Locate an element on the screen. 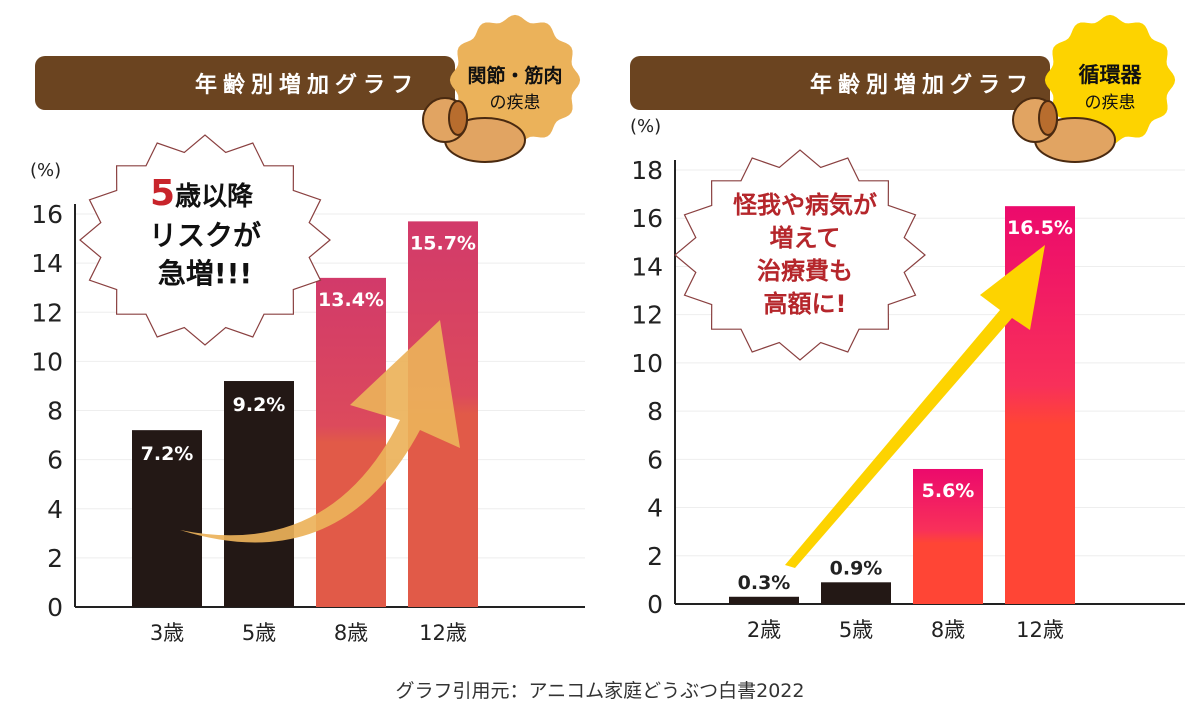 This screenshot has width=1200, height=722. callout-text: 歳以降 is located at coordinates (214, 197).